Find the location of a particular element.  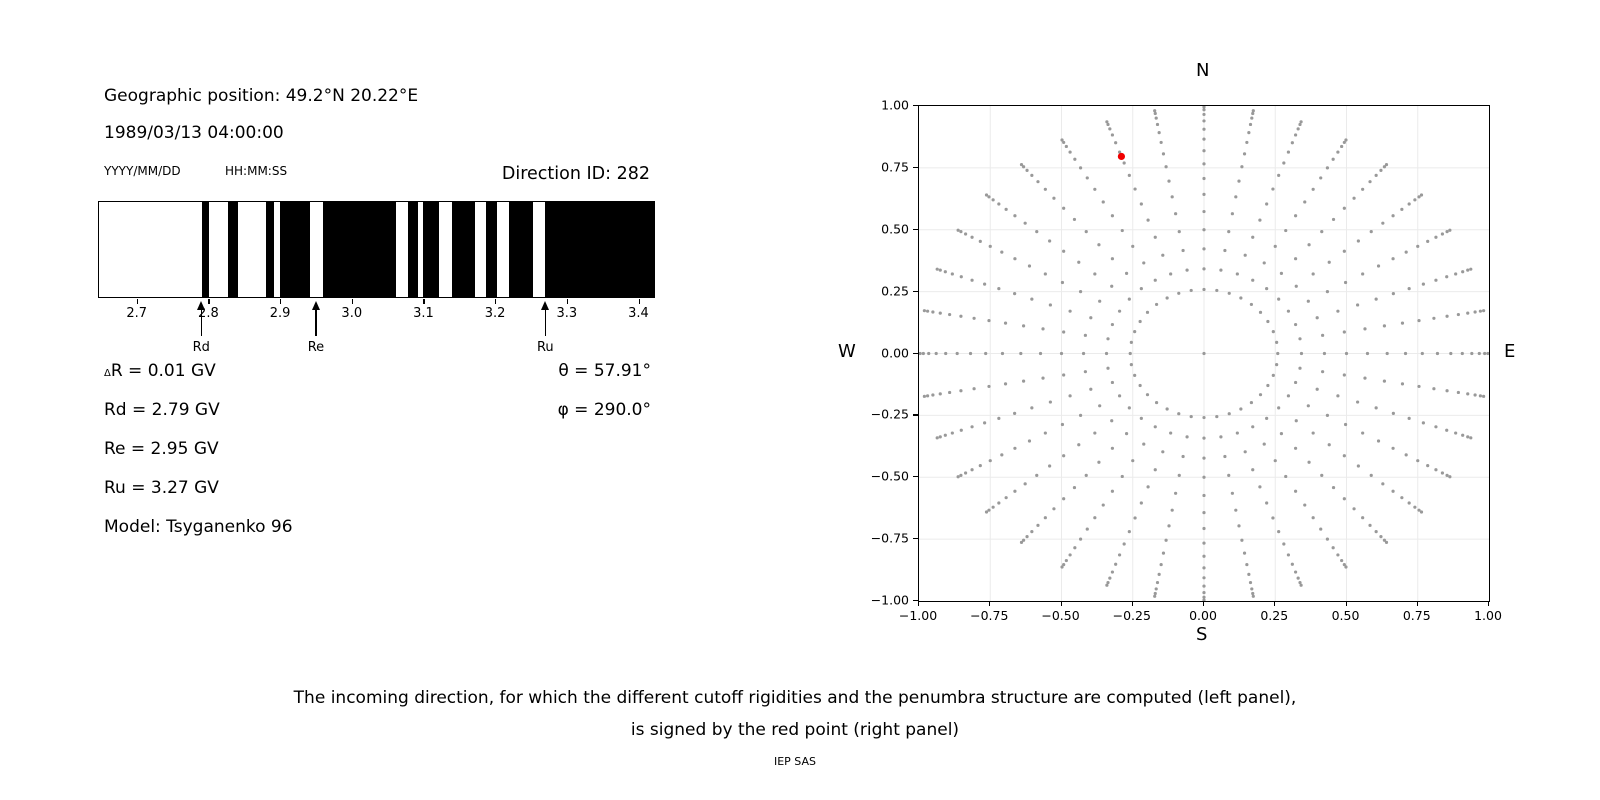

rigidity-axis-tick-label: 3.0 is located at coordinates (352, 313).